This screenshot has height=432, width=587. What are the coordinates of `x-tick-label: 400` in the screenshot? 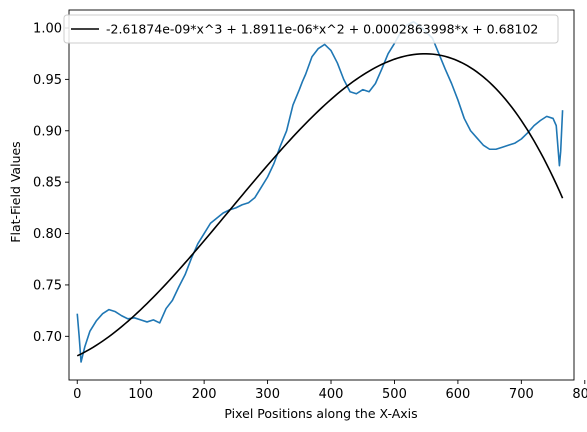 It's located at (331, 394).